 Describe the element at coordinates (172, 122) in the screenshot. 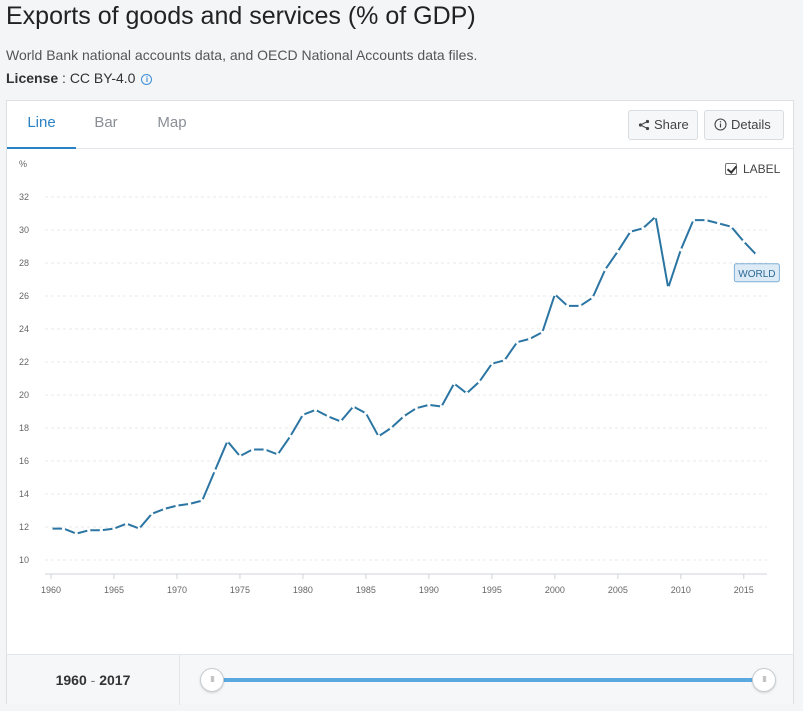

I see `tab-map: Map` at that location.